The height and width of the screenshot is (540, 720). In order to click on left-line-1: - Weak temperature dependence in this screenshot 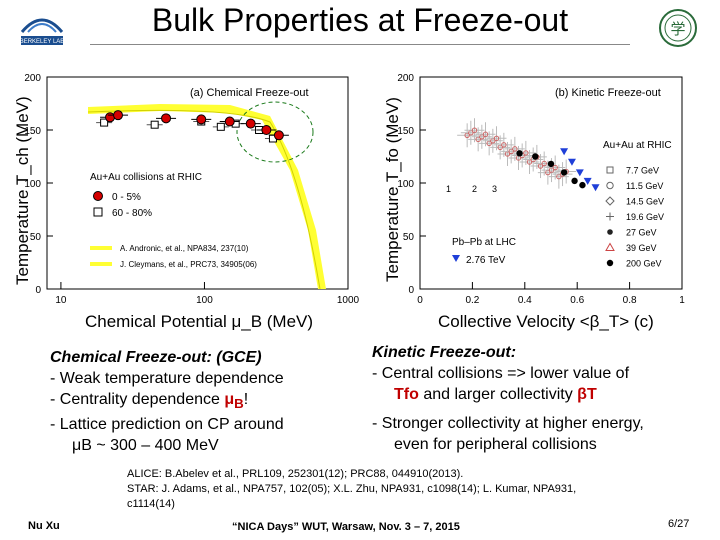, I will do `click(167, 378)`.